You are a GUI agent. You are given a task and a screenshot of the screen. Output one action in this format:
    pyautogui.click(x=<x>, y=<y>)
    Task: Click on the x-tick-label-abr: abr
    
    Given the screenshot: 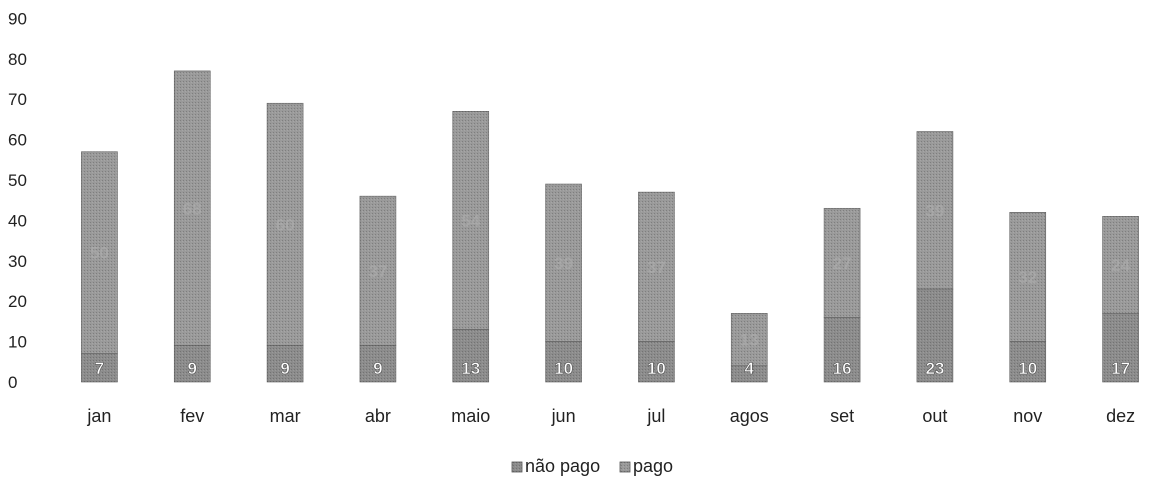 What is the action you would take?
    pyautogui.click(x=378, y=416)
    